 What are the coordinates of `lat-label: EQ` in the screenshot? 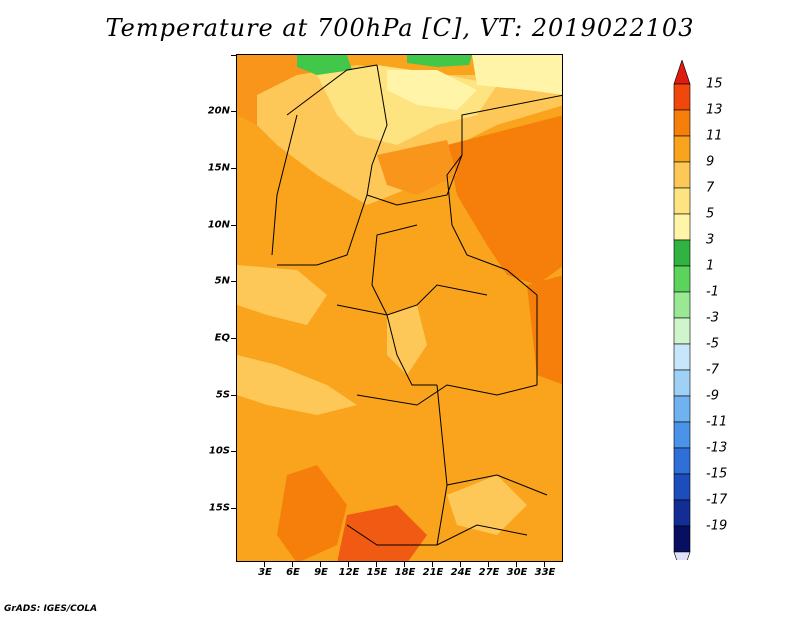 It's located at (222, 338).